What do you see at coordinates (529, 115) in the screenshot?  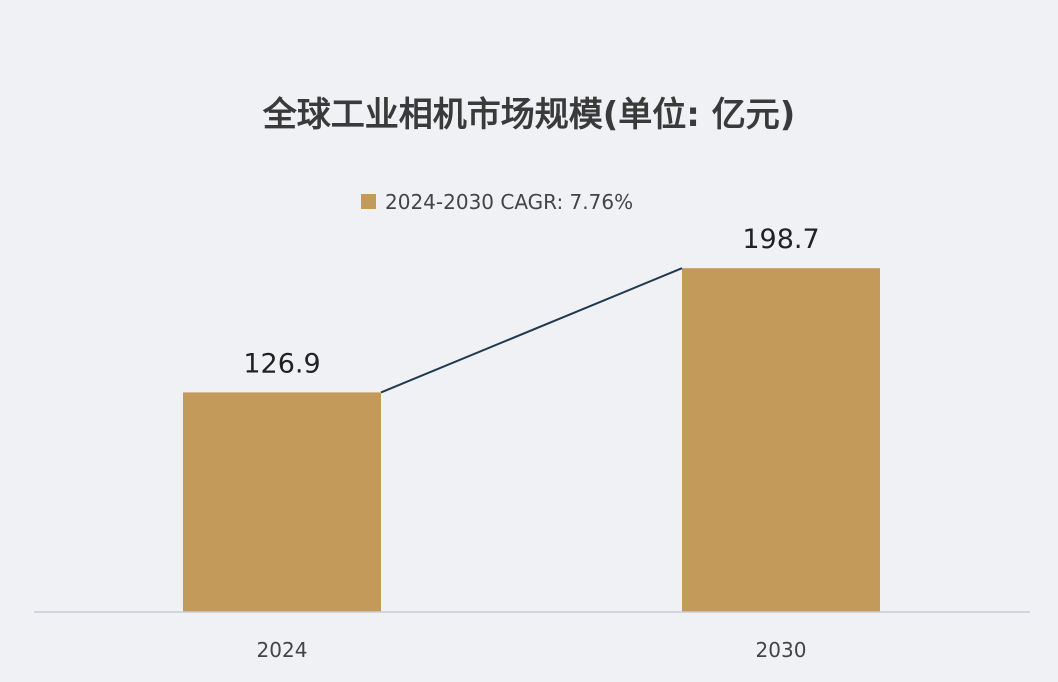 I see `chart-title: 全球工业相机市场规模(单位: 亿元)` at bounding box center [529, 115].